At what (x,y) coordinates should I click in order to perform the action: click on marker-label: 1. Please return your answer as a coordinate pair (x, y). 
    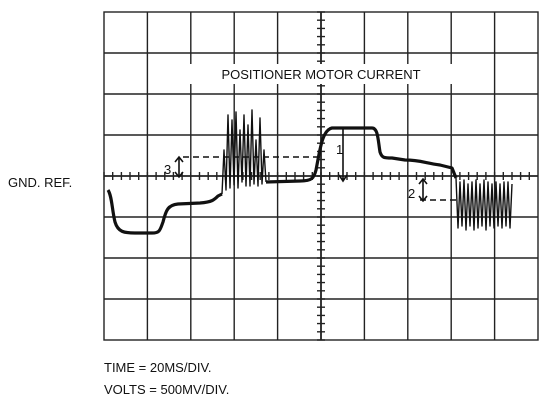
    Looking at the image, I should click on (339, 149).